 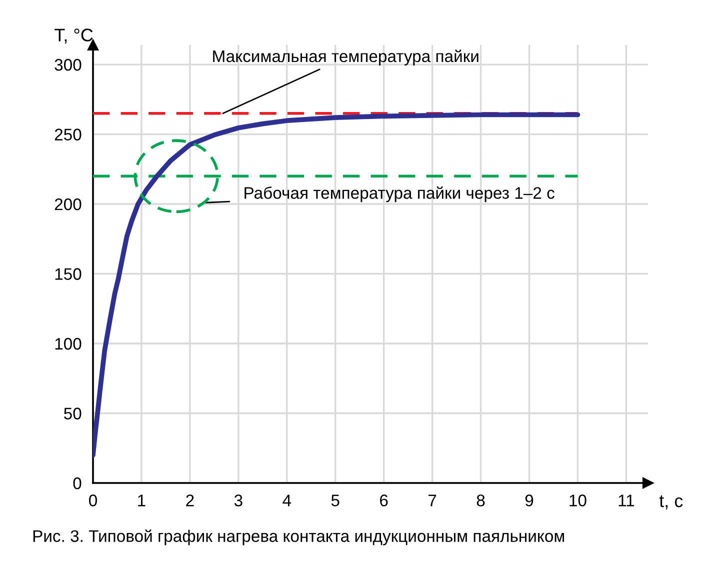 What do you see at coordinates (77, 483) in the screenshot?
I see `y-tick-label: 0` at bounding box center [77, 483].